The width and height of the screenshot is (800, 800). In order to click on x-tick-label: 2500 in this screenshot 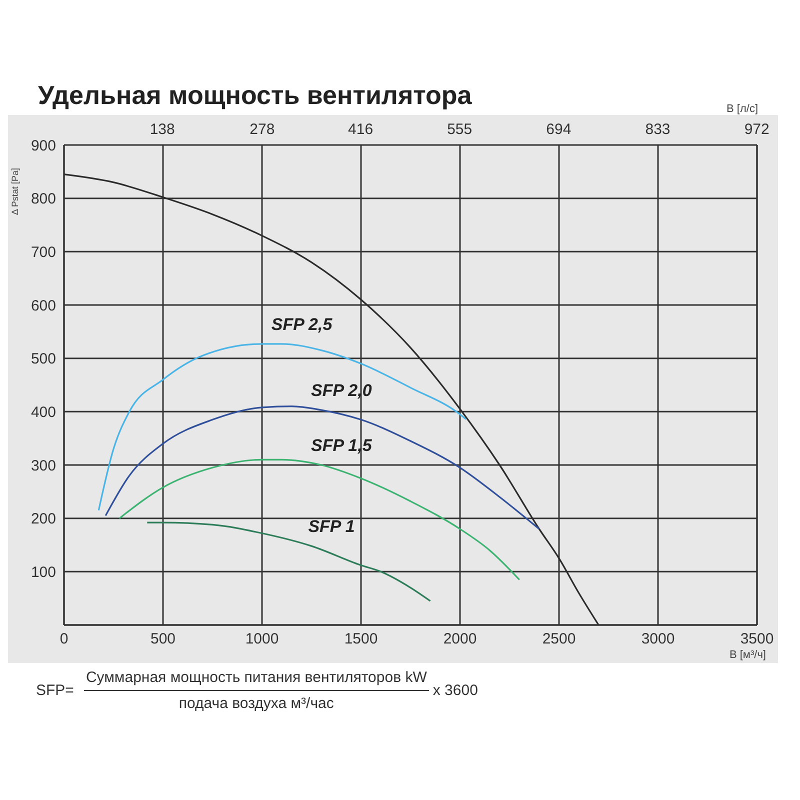, I will do `click(559, 639)`.